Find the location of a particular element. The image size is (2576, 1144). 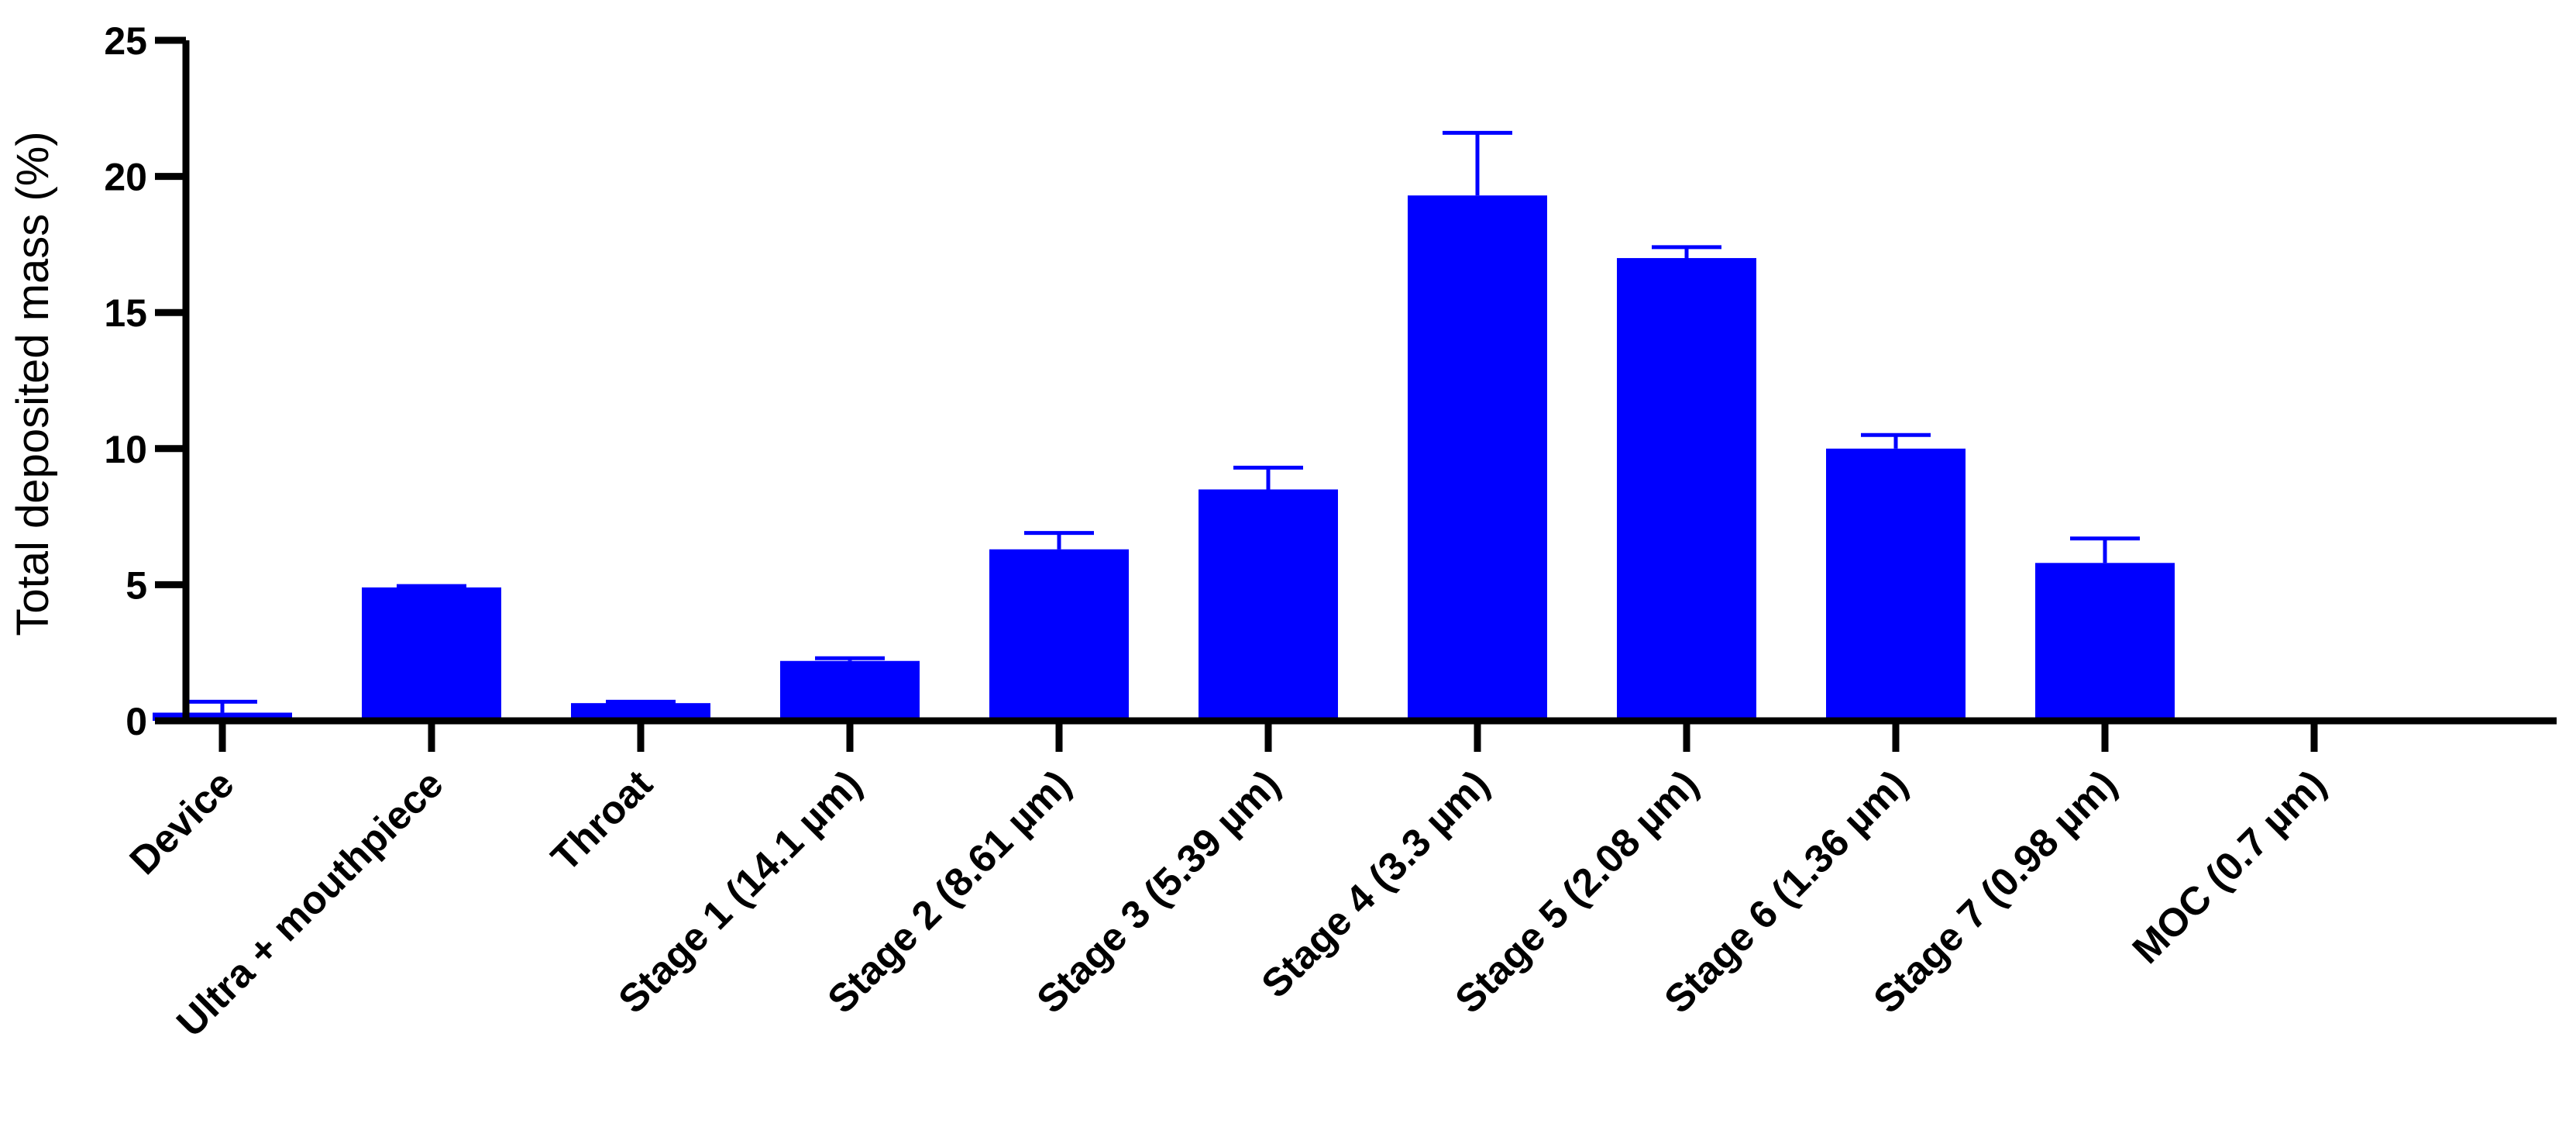

y-tick-label-4: 20 is located at coordinates (125, 177).